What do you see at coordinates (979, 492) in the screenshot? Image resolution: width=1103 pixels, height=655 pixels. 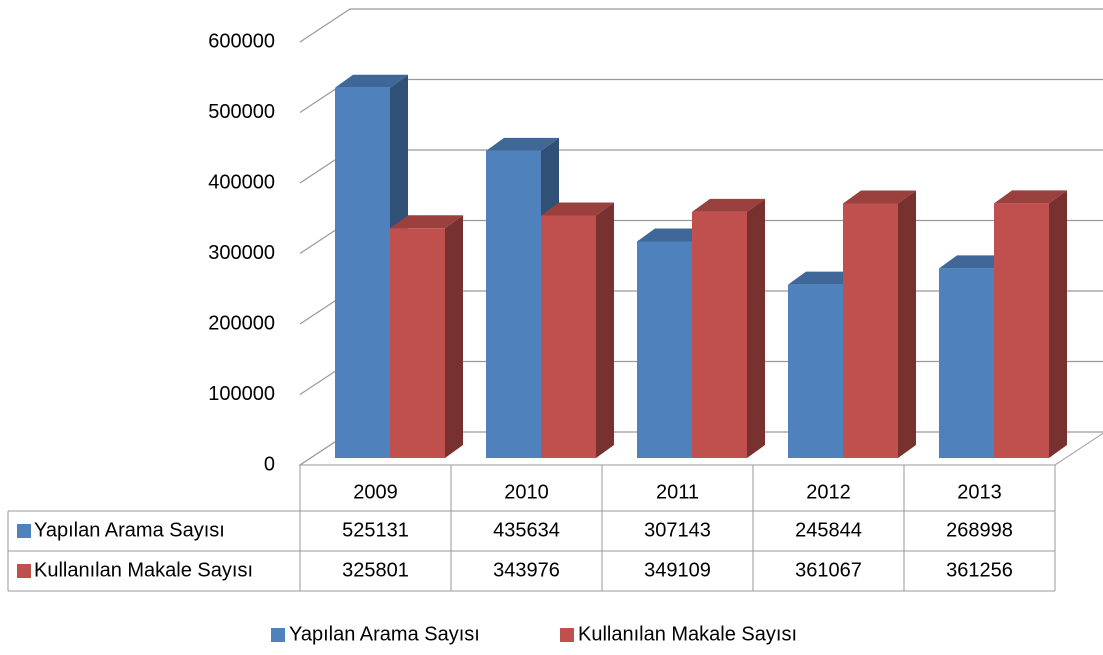 I see `x-tick-label: 2013` at bounding box center [979, 492].